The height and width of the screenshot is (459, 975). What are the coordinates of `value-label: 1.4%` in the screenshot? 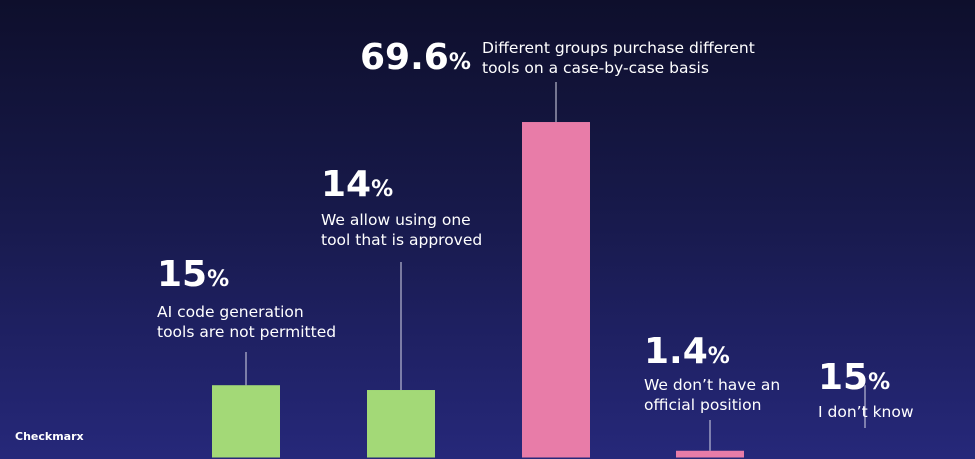 It's located at (687, 351).